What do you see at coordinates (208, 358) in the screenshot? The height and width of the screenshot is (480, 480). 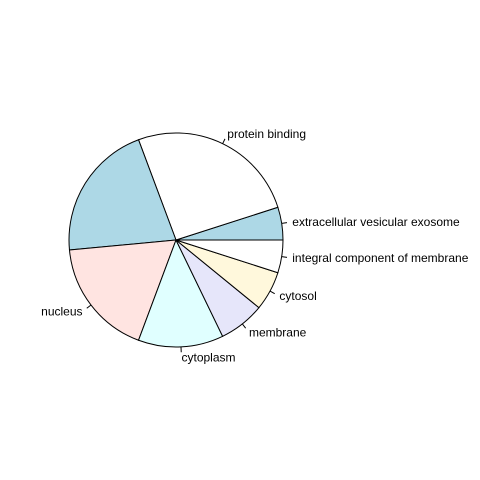 I see `pie-slice-label: cytoplasm` at bounding box center [208, 358].